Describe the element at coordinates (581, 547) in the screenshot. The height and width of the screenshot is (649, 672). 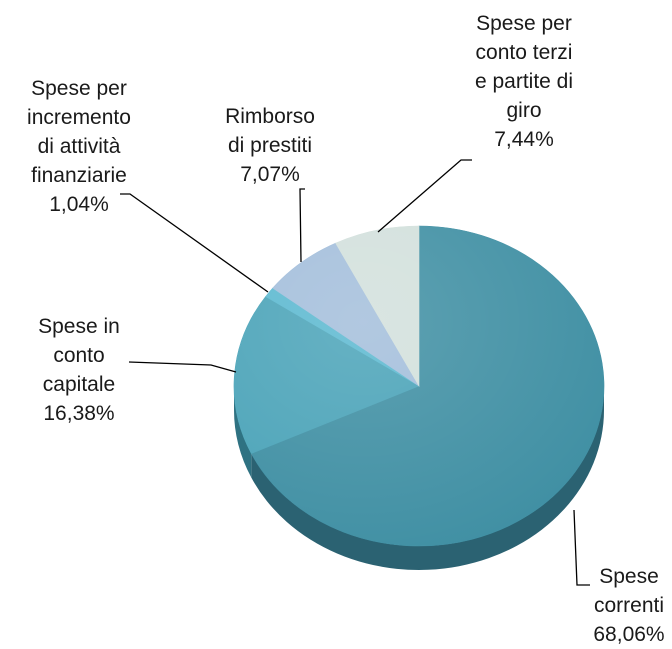
I see `leader-spese-correnti` at that location.